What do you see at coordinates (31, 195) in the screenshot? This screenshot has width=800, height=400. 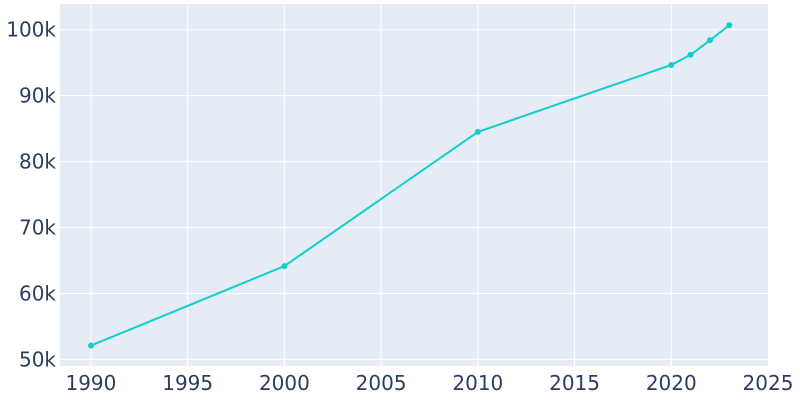 I see `y-axis-tick-labels: 50k 60k 70k 80k 90k 100k` at bounding box center [31, 195].